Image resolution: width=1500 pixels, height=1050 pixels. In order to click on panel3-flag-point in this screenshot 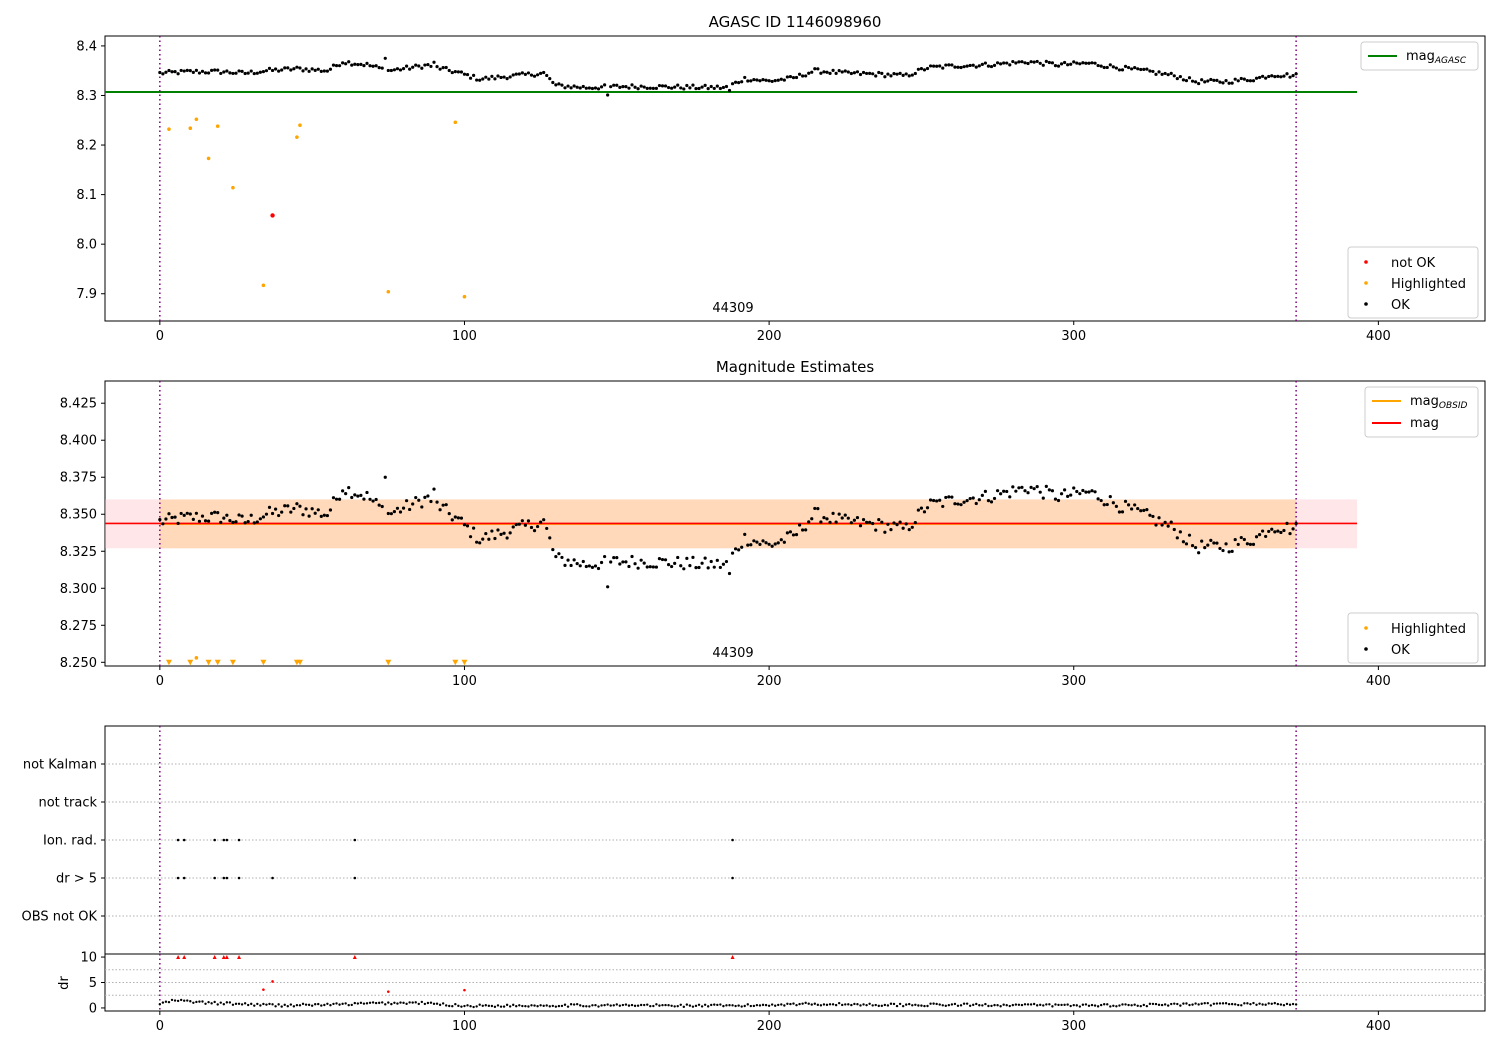, I will do `click(239, 840)`.